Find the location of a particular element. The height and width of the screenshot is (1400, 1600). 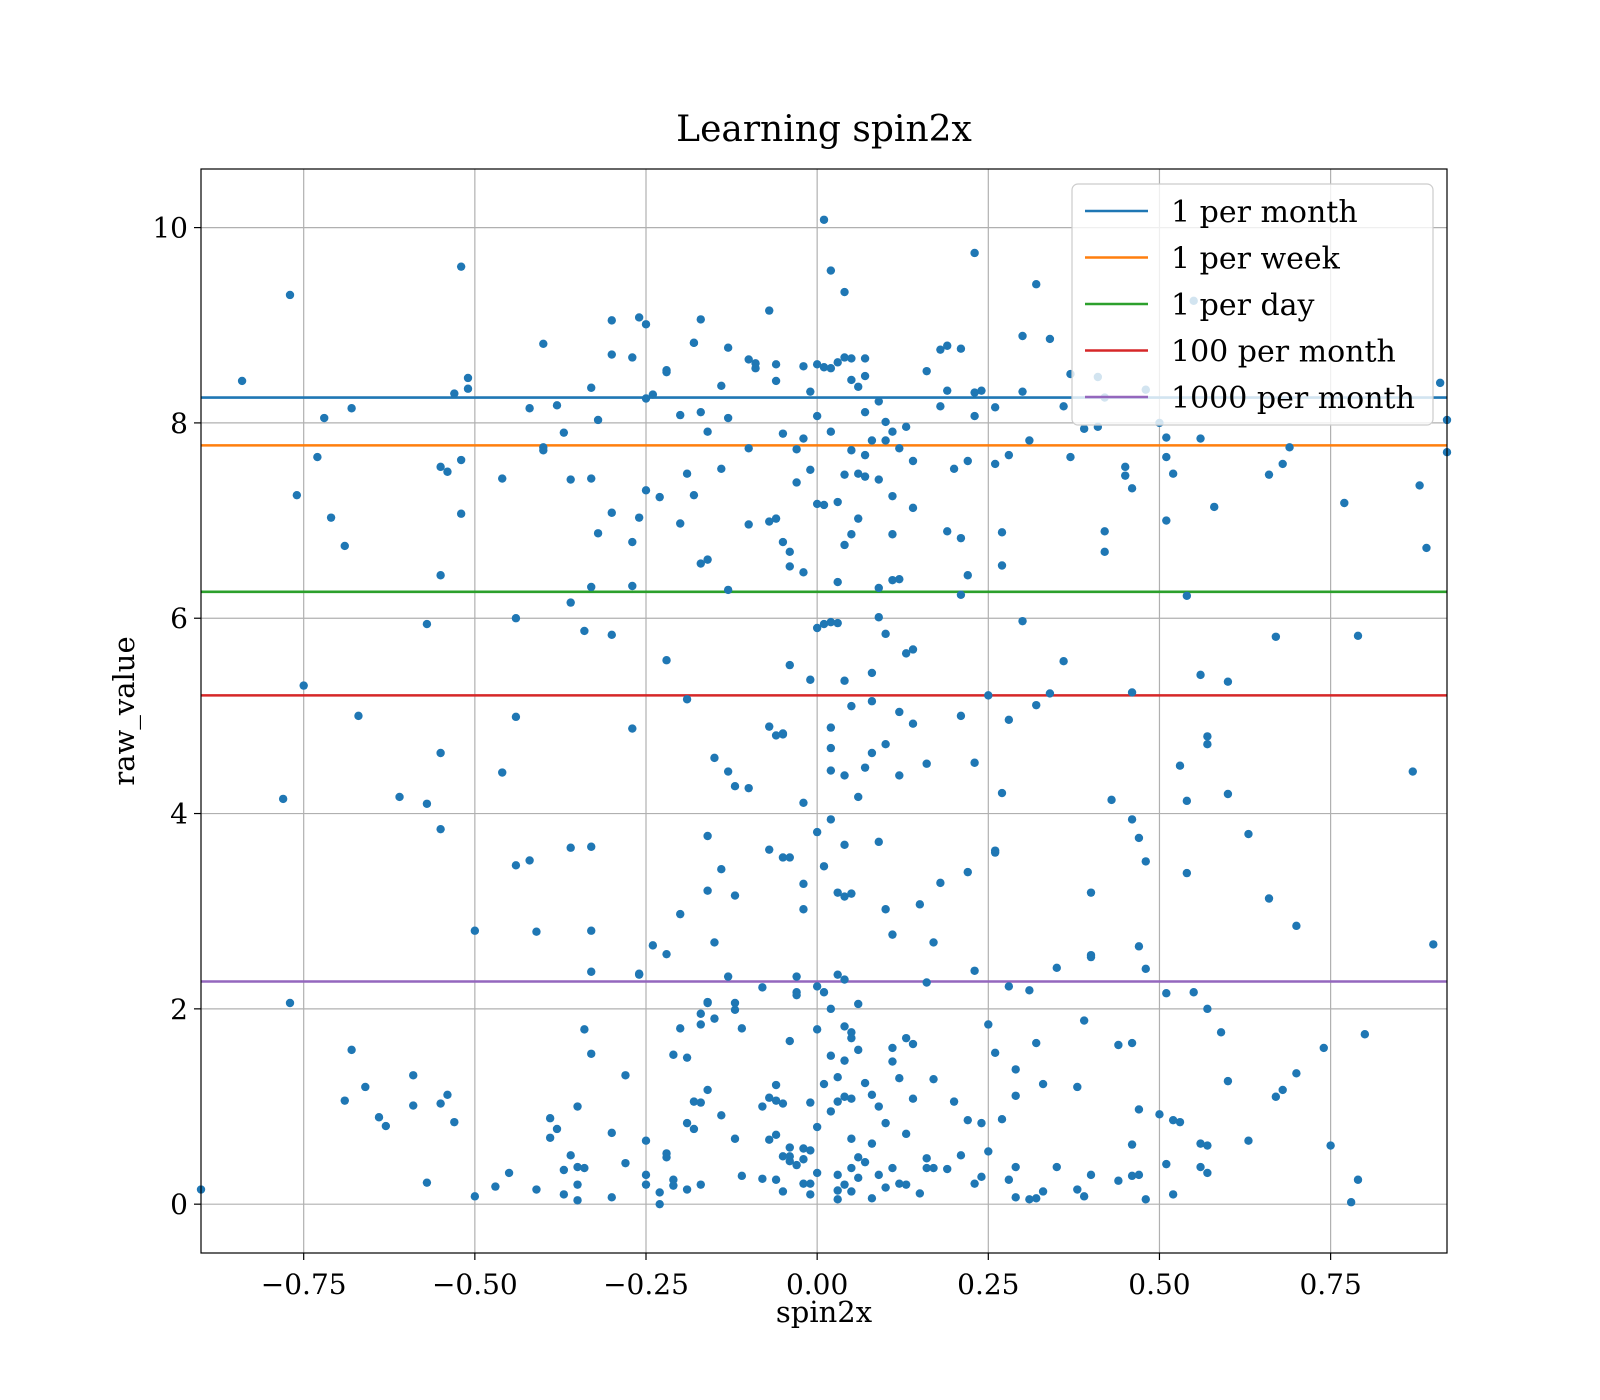

legend-entry-label: 1 per day is located at coordinates (1243, 305).